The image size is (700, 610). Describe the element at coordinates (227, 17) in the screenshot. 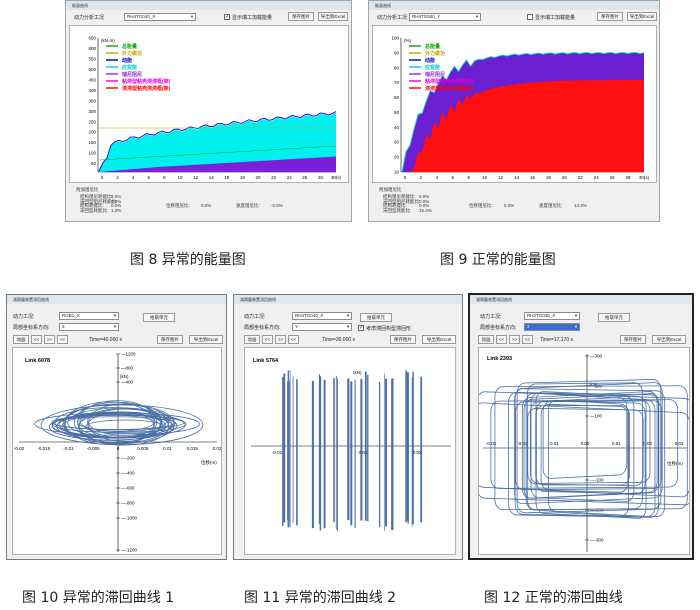

I see `show-rayleigh-checkbox: ✓` at that location.